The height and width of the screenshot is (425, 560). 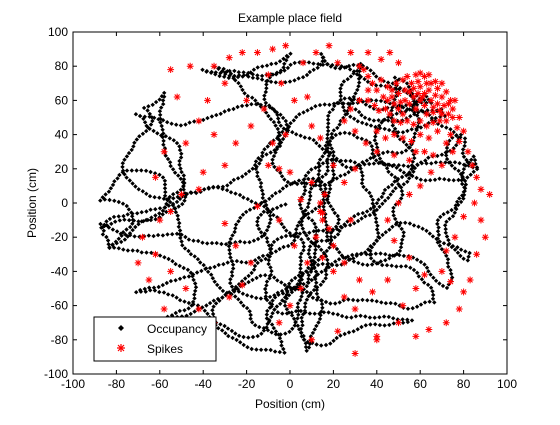 I want to click on y-tick-label: 40, so click(x=62, y=135).